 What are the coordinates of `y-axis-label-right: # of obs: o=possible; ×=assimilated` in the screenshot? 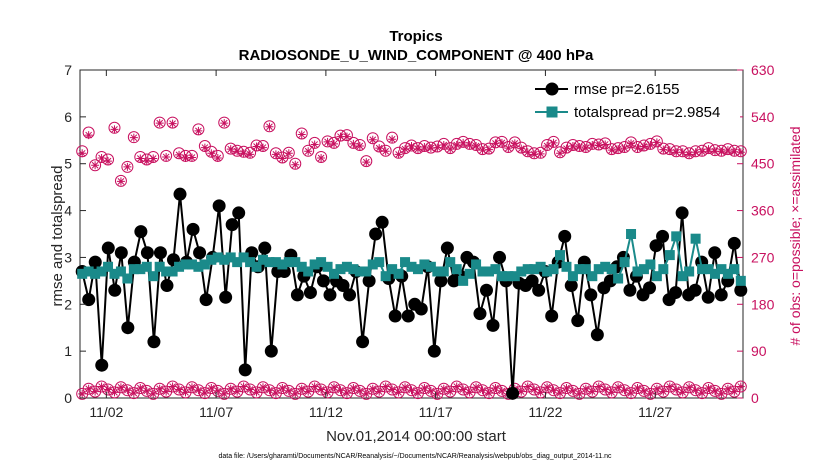 It's located at (795, 235).